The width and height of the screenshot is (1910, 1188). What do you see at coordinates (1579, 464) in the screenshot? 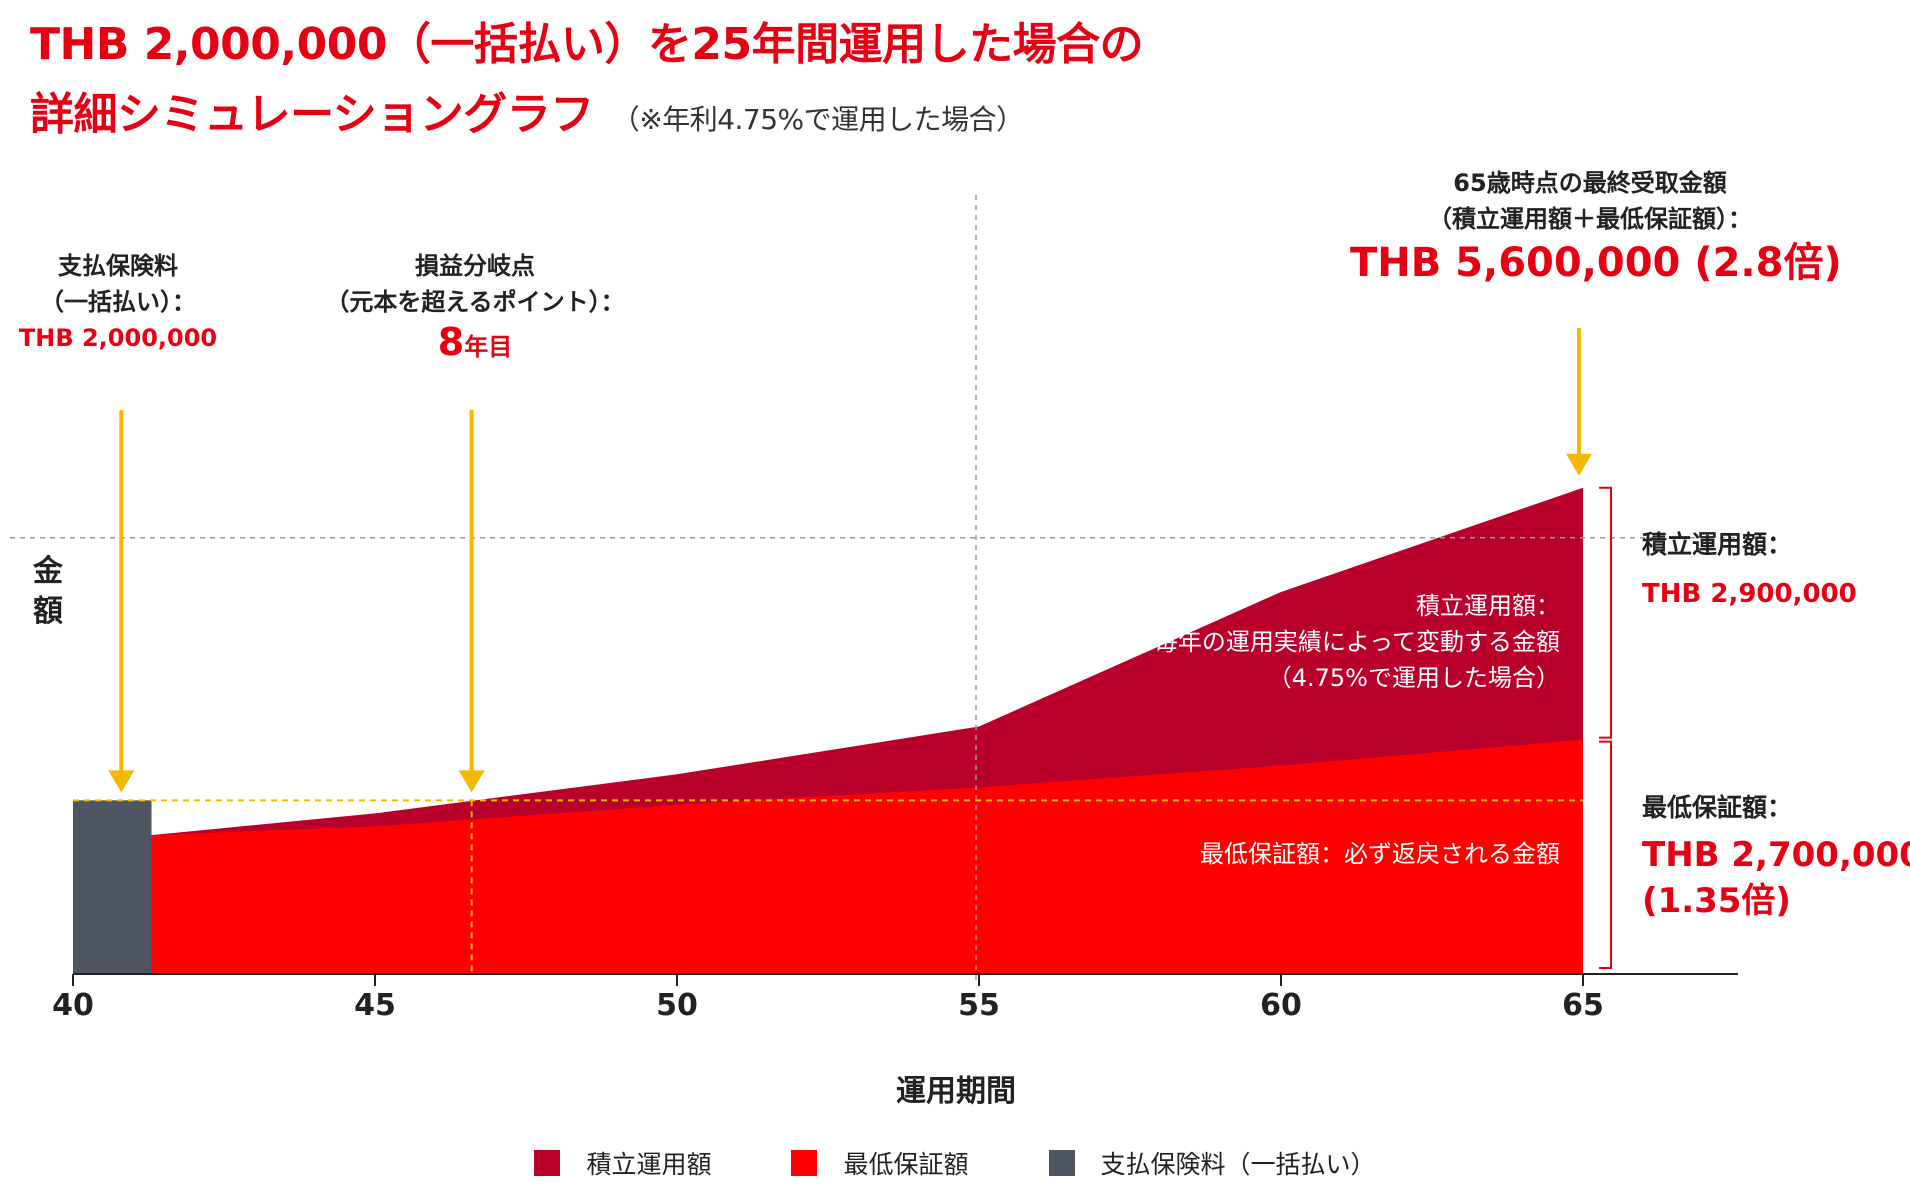
I see `final-arrow-head` at bounding box center [1579, 464].